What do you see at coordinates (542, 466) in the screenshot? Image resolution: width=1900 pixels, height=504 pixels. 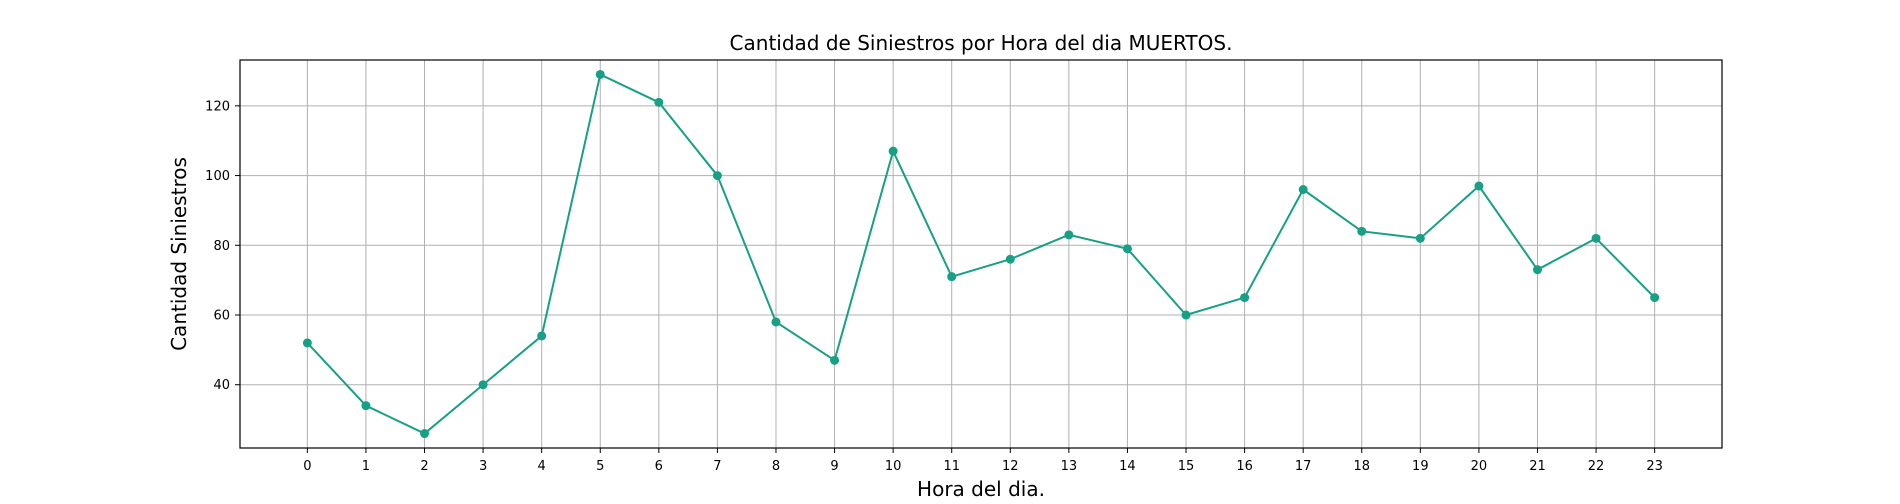 I see `x-tick-label: 4` at bounding box center [542, 466].